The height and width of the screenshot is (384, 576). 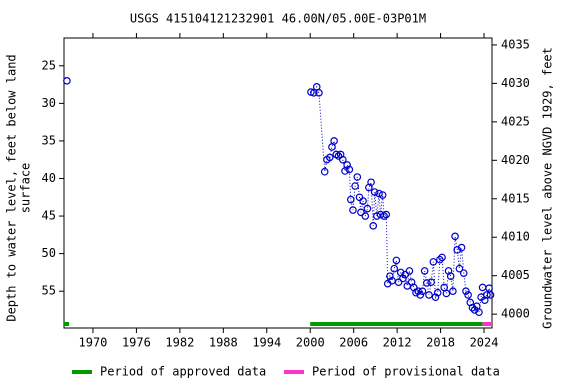 What do you see at coordinates (515, 121) in the screenshot?
I see `y2-tick-label: 4025` at bounding box center [515, 121].